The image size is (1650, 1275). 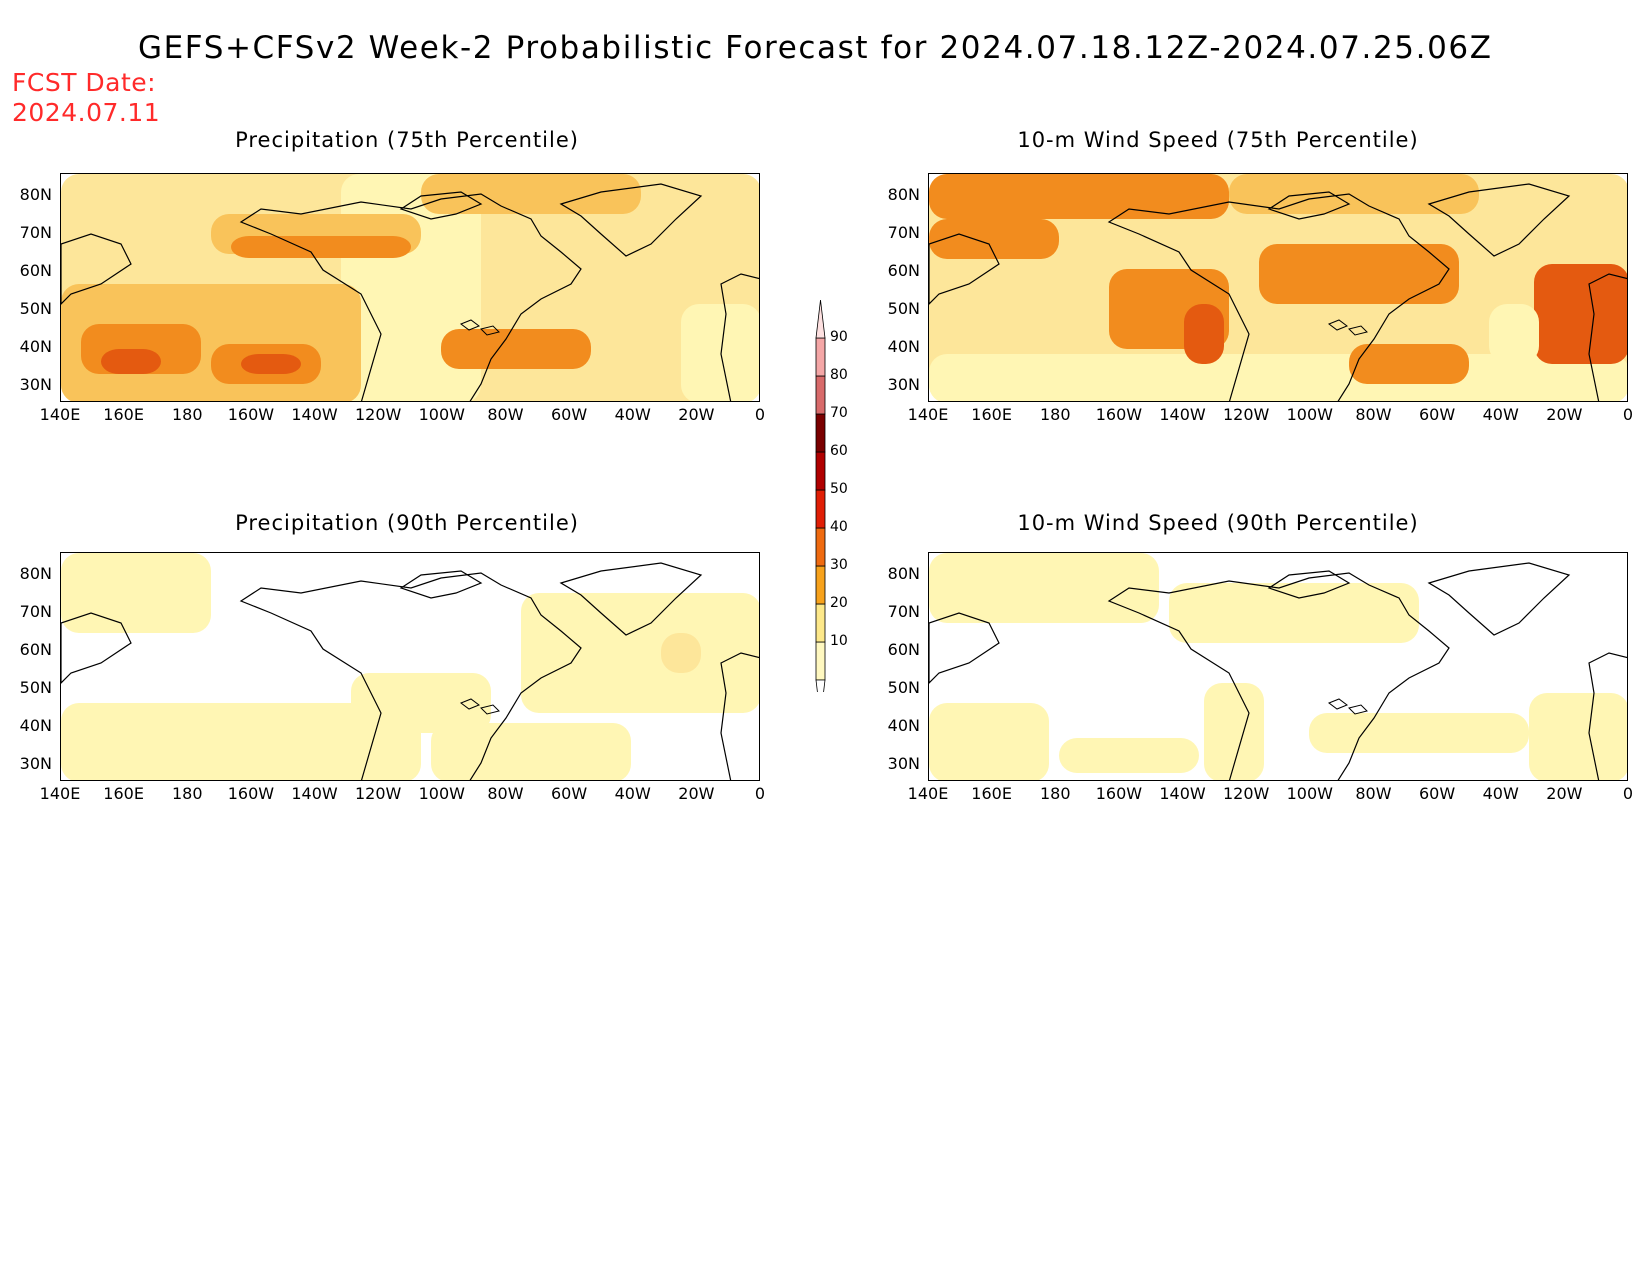 I want to click on colorbar, so click(x=820, y=495).